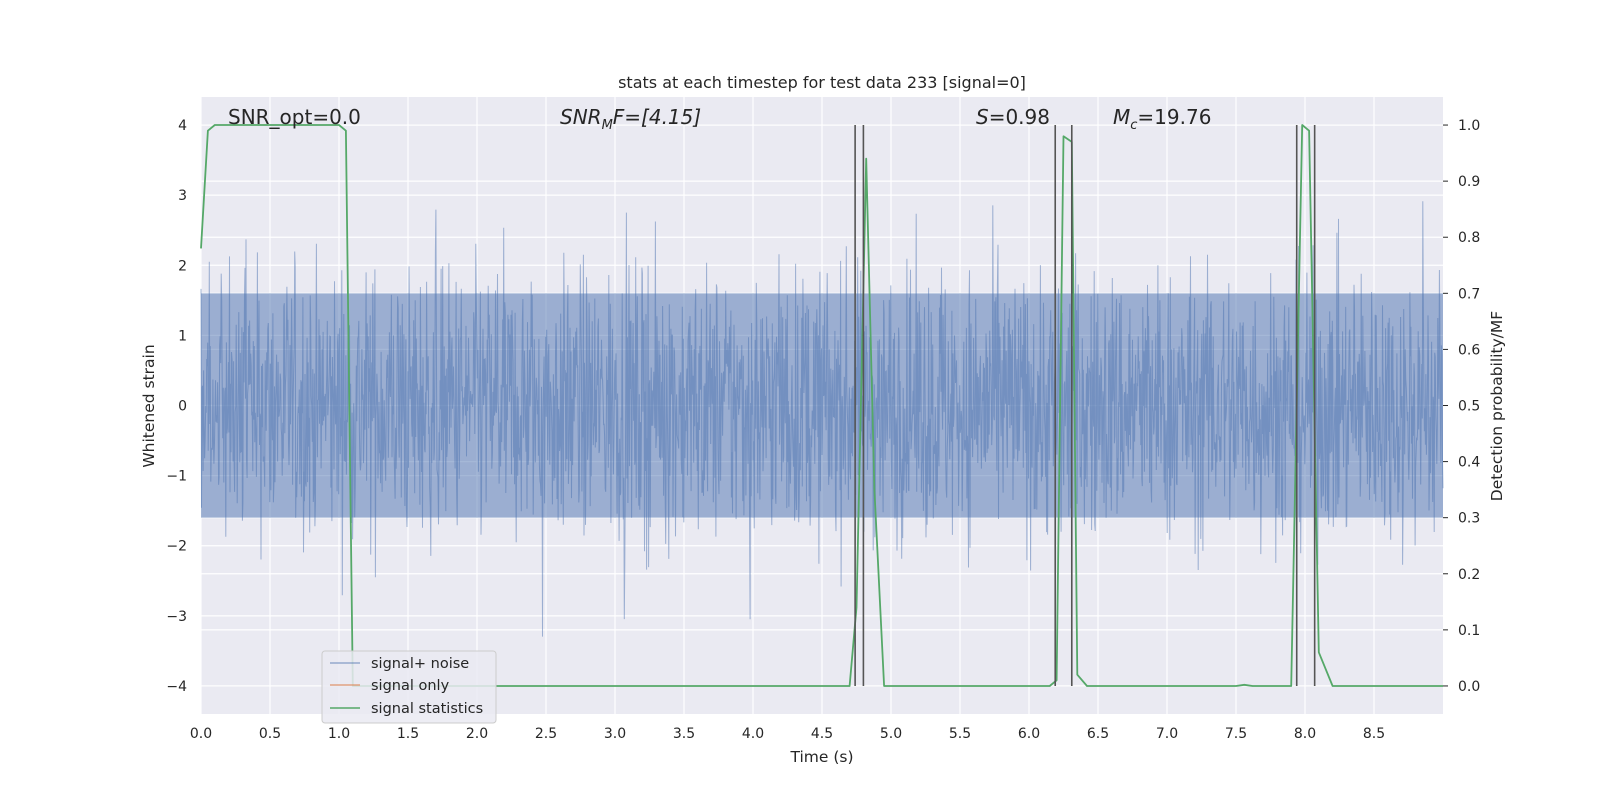 This screenshot has height=805, width=1600. I want to click on x-tick-label: 0.5, so click(270, 734).